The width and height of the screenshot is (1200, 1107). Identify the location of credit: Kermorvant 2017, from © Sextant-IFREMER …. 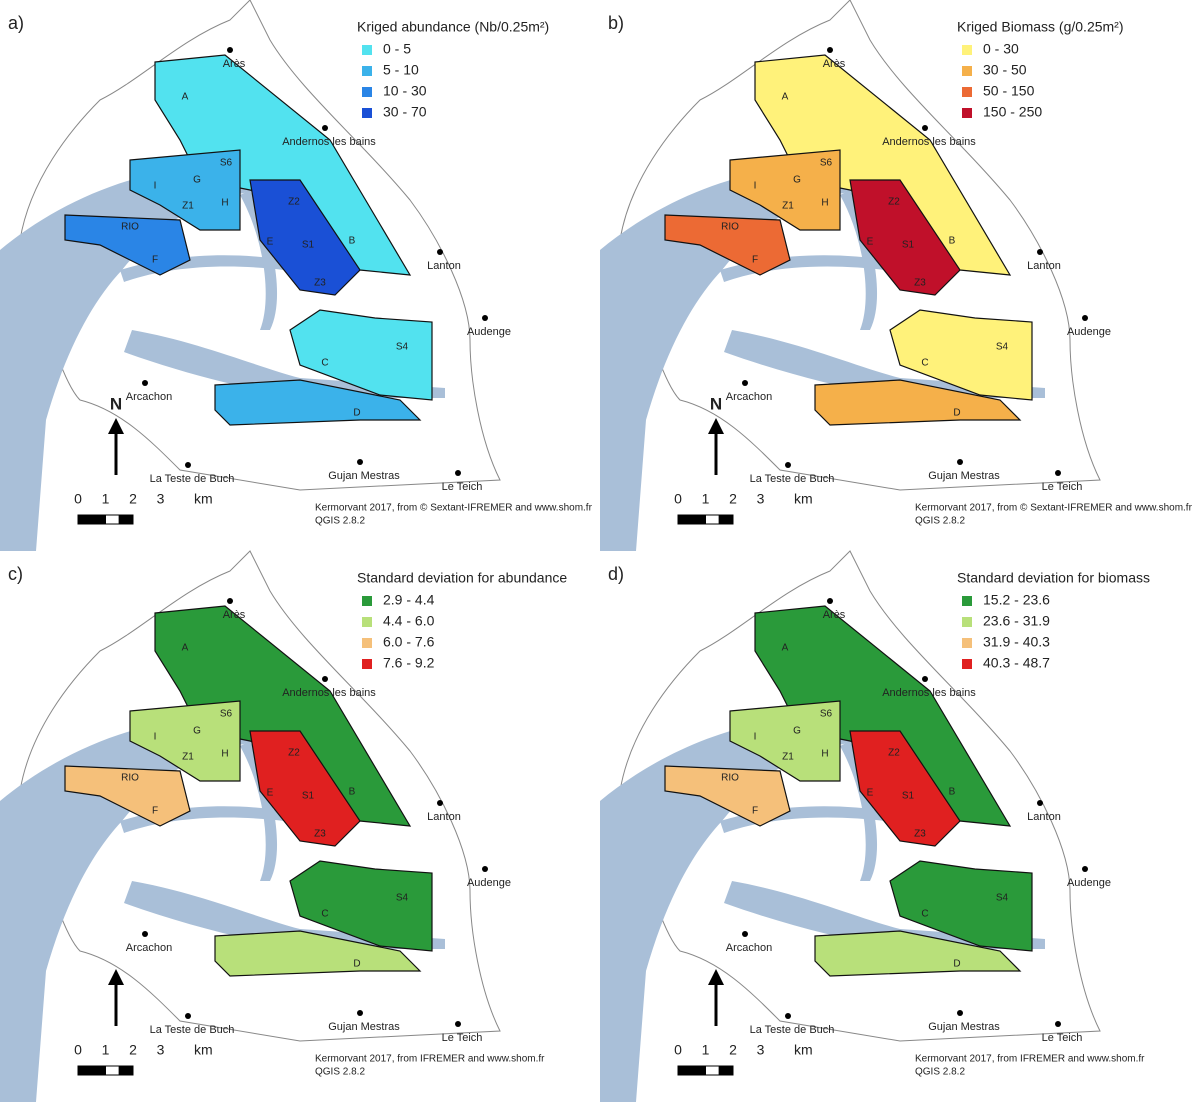
(1054, 508).